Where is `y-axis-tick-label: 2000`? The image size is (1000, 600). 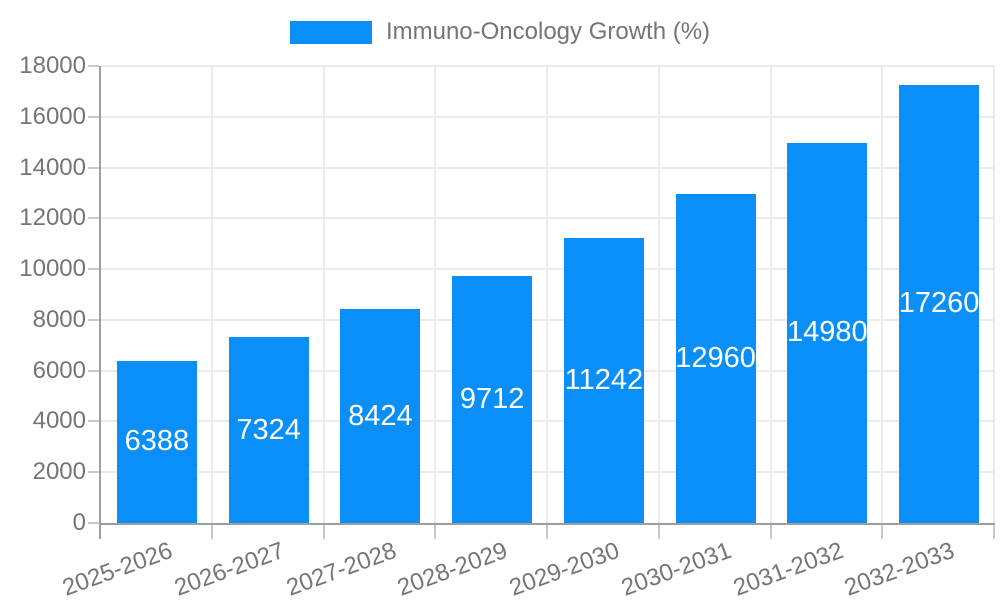
y-axis-tick-label: 2000 is located at coordinates (59, 472).